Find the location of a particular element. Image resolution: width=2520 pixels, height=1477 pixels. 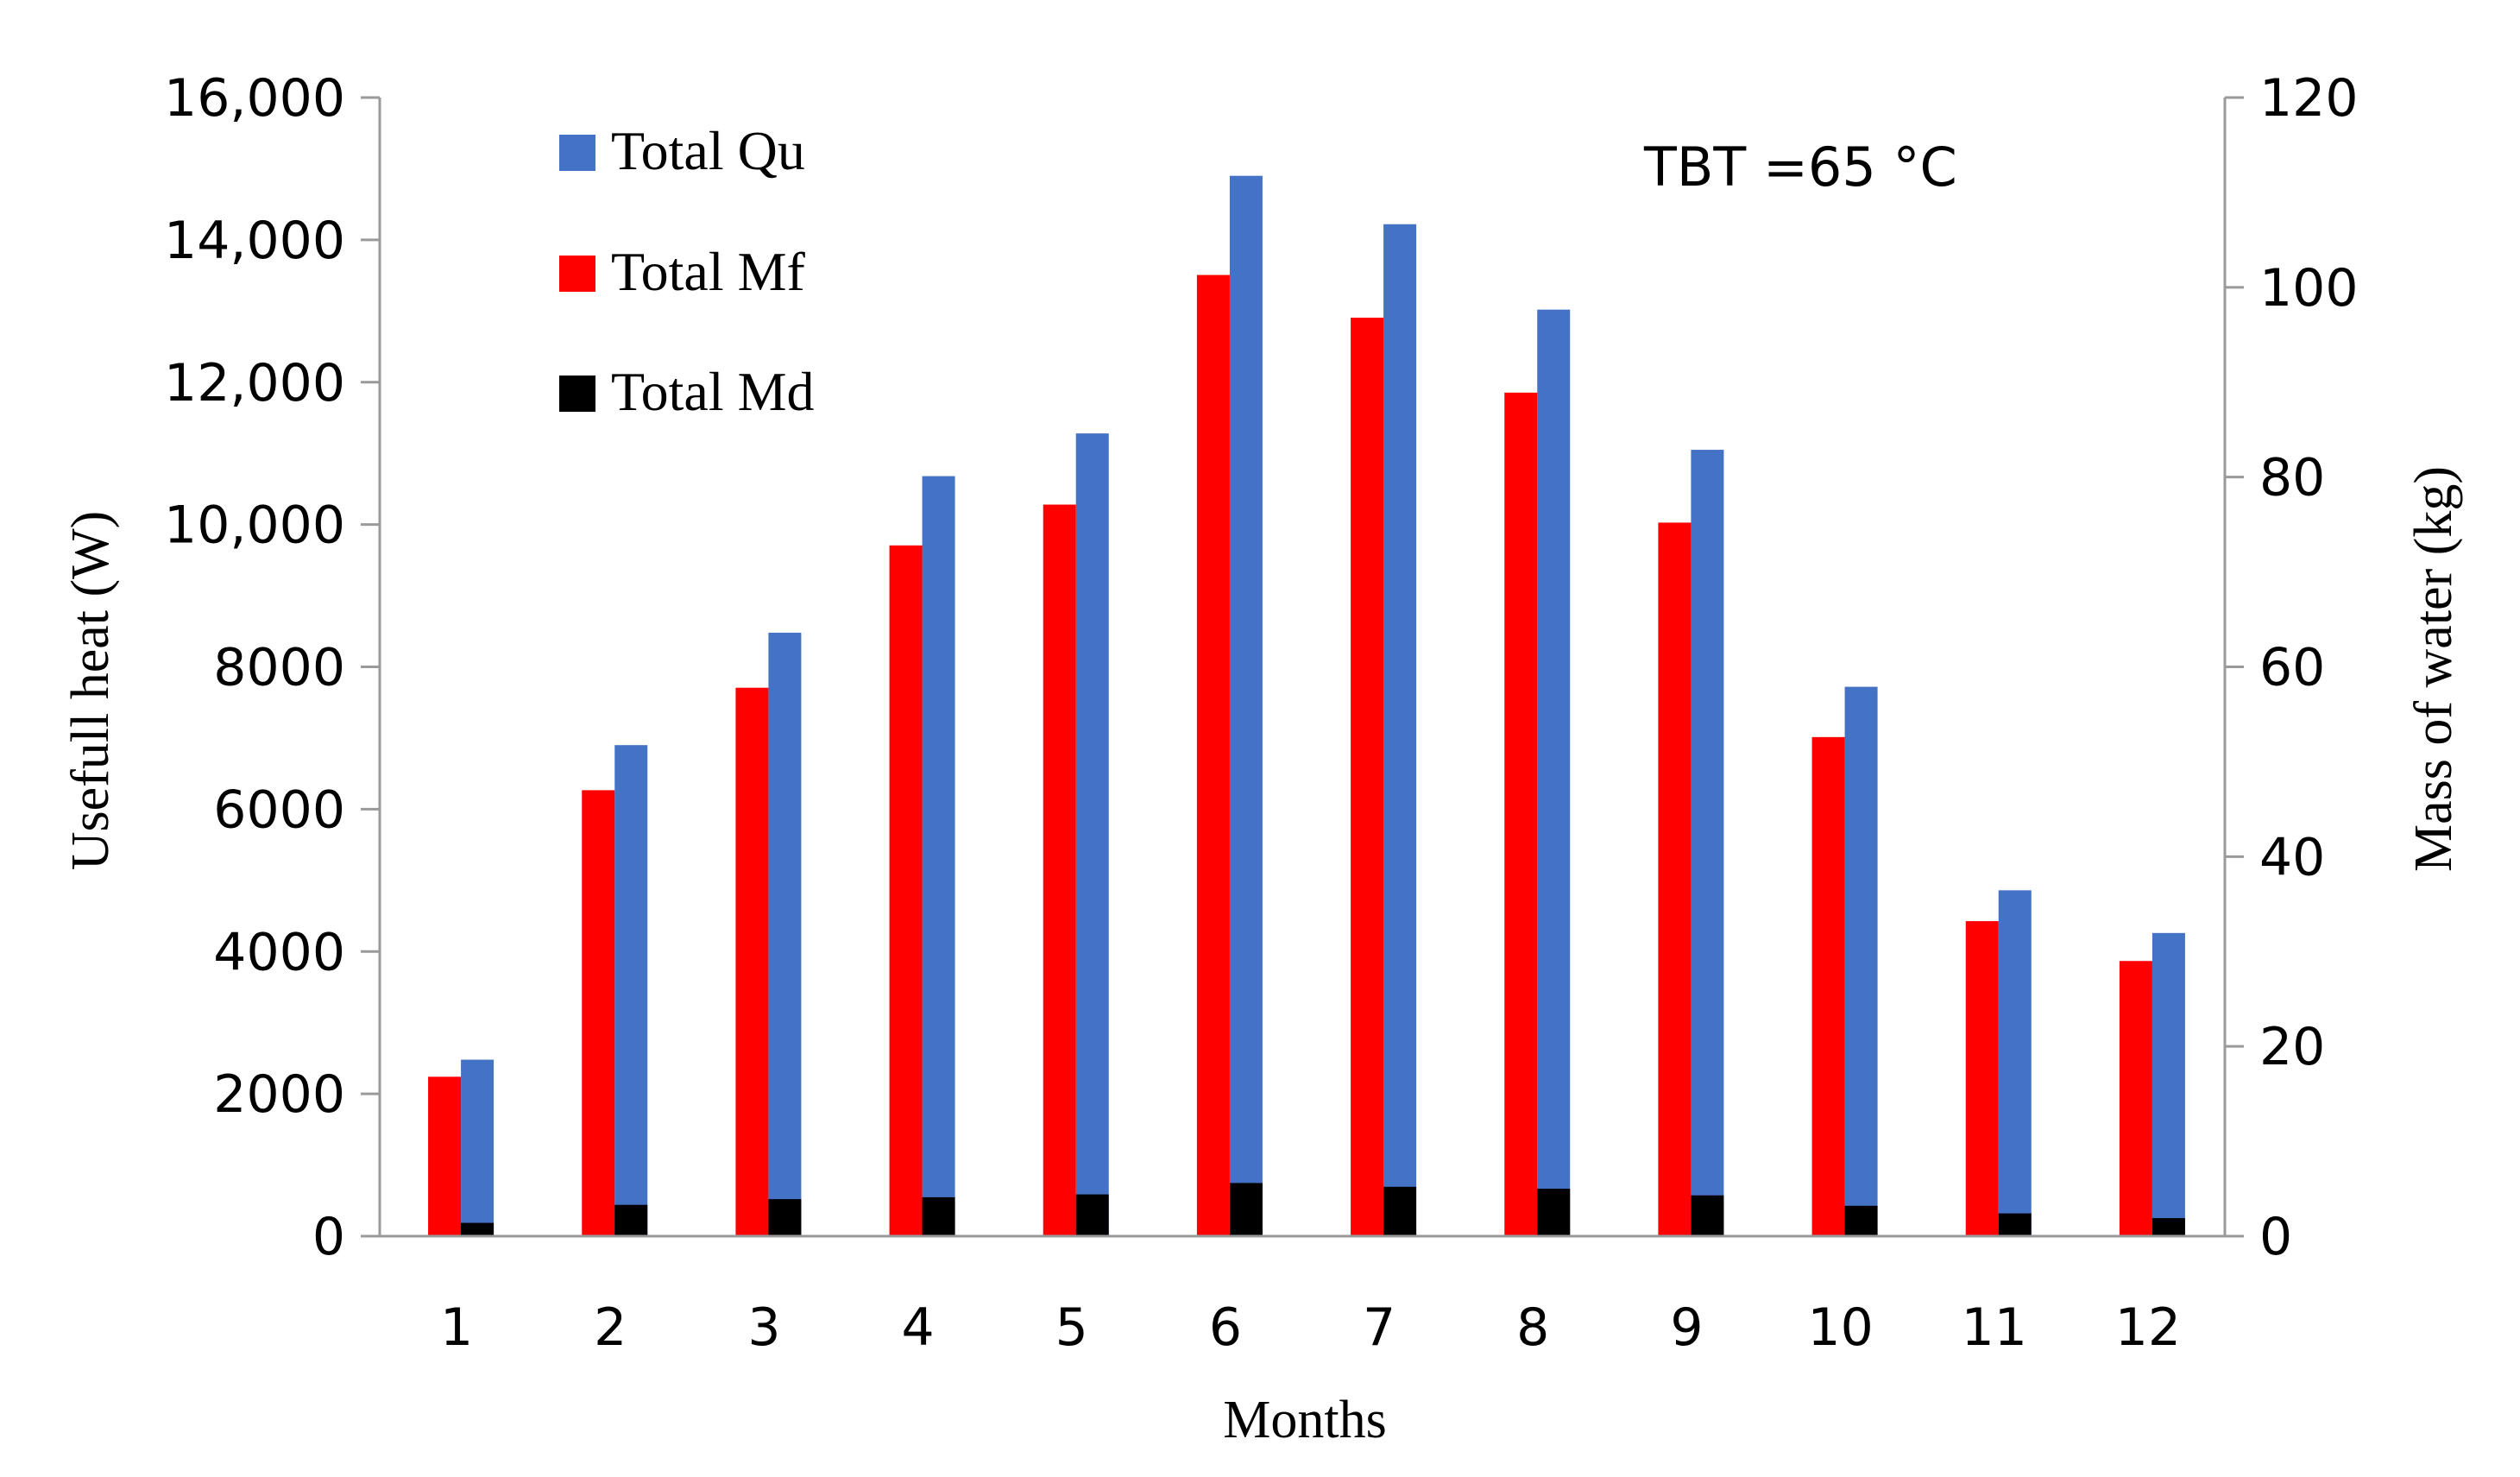

legend-swatch-total-md is located at coordinates (577, 394).